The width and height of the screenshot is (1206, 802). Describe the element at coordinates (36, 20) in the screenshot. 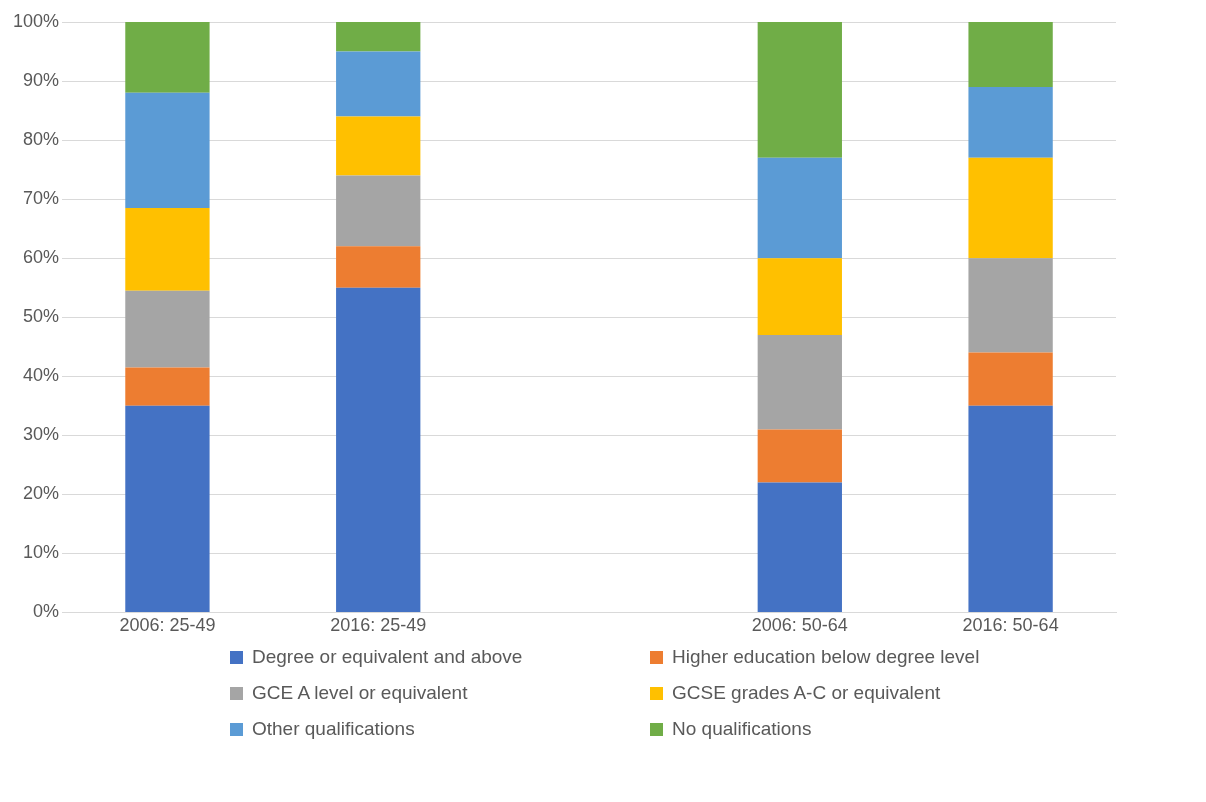

I see `y-tick-label: 100%` at that location.